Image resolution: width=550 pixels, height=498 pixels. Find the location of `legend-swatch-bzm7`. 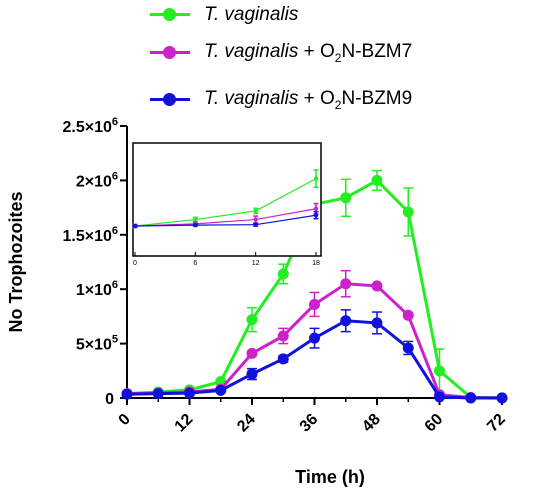

legend-swatch-bzm7 is located at coordinates (170, 53).